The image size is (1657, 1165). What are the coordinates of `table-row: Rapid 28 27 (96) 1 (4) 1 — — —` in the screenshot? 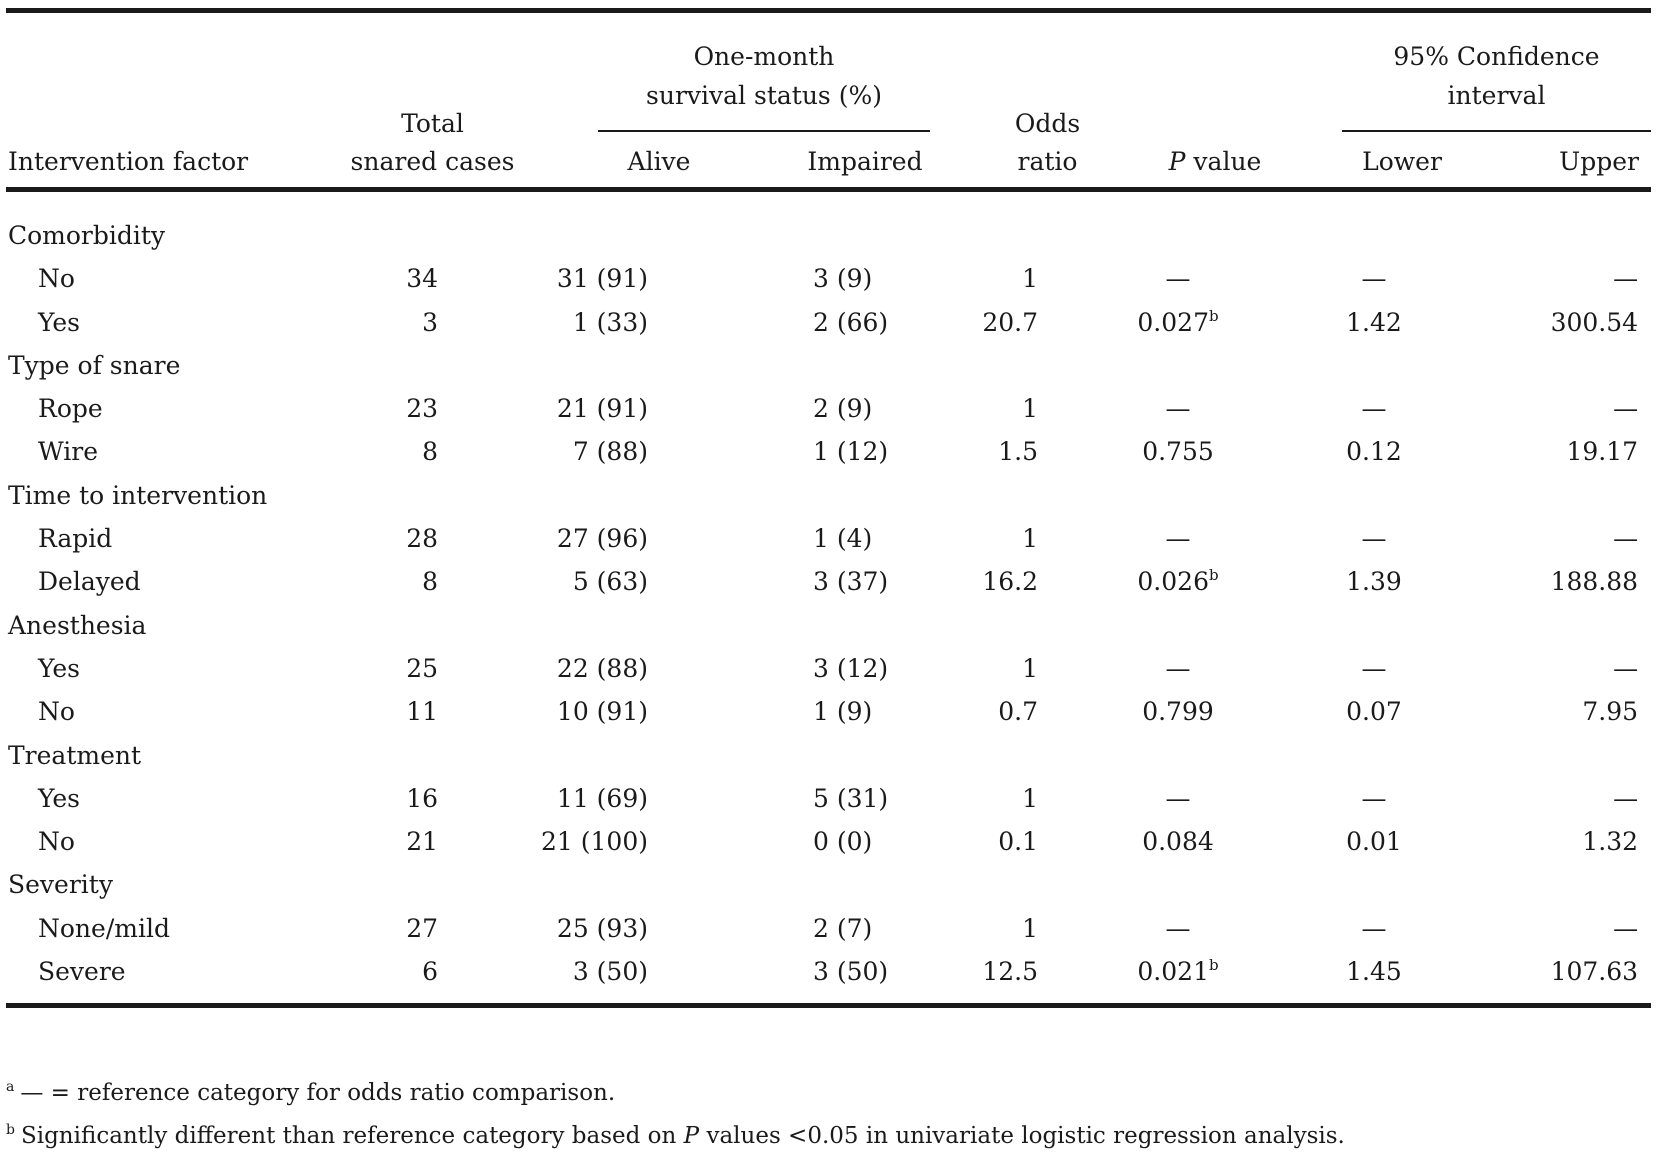 It's located at (828, 538).